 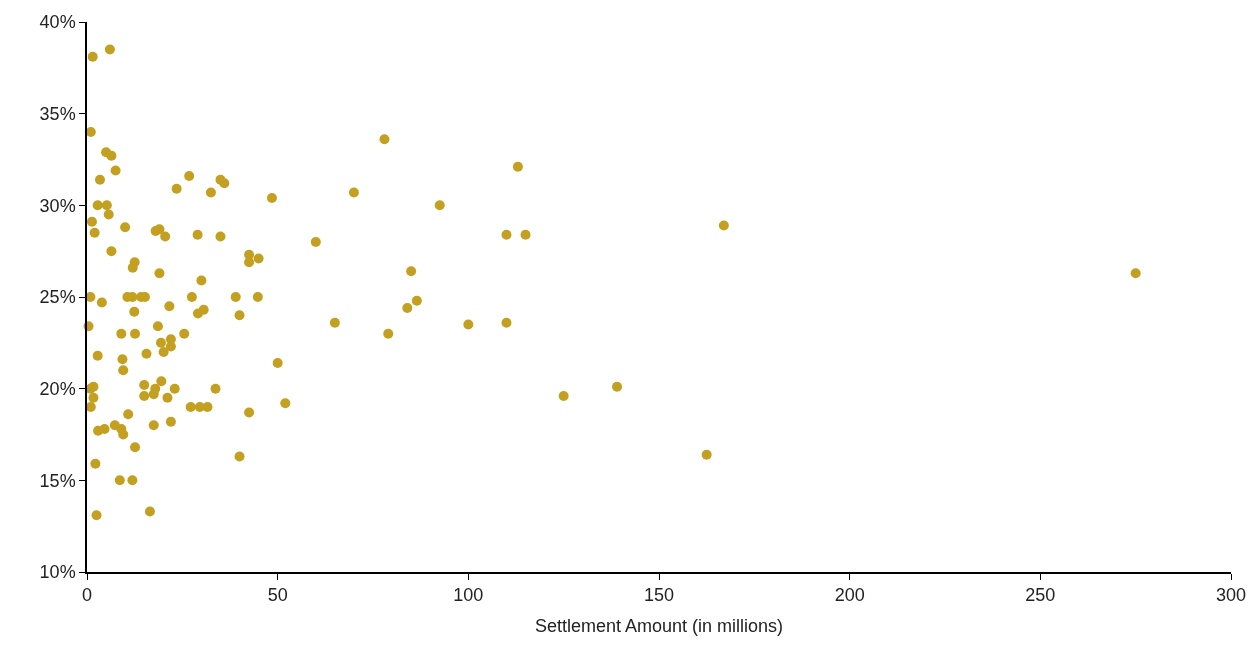 What do you see at coordinates (57, 205) in the screenshot?
I see `y-tick-label: 30%` at bounding box center [57, 205].